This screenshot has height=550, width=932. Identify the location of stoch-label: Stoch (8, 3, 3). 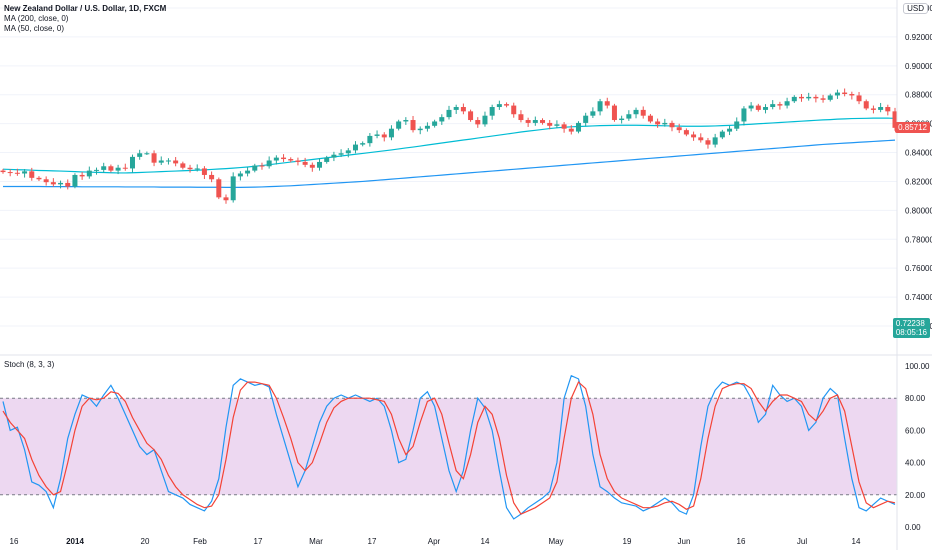
(29, 364).